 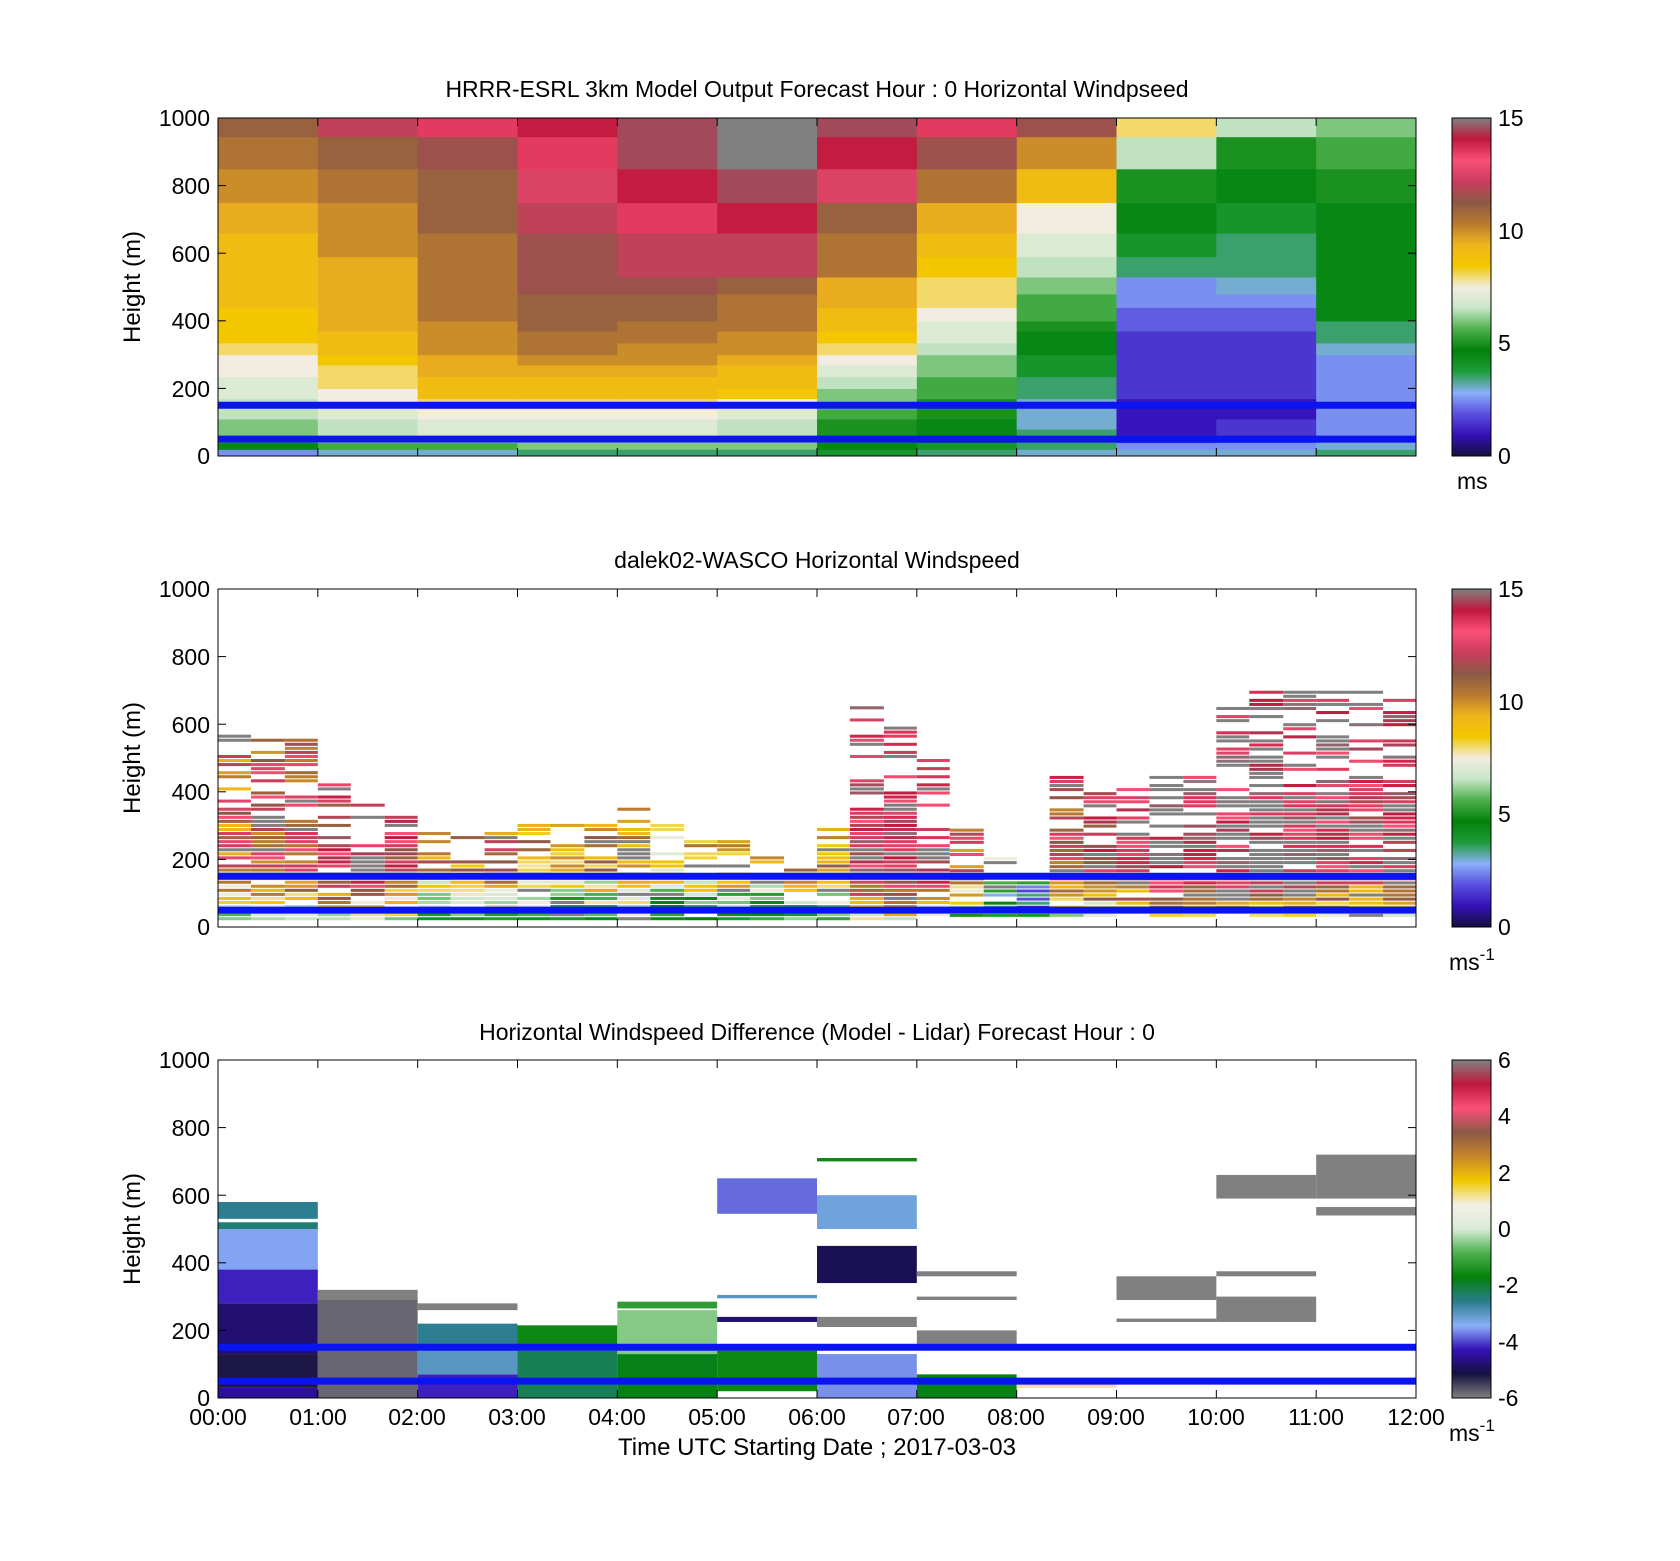 I want to click on y-tick-label: 600, so click(x=191, y=725).